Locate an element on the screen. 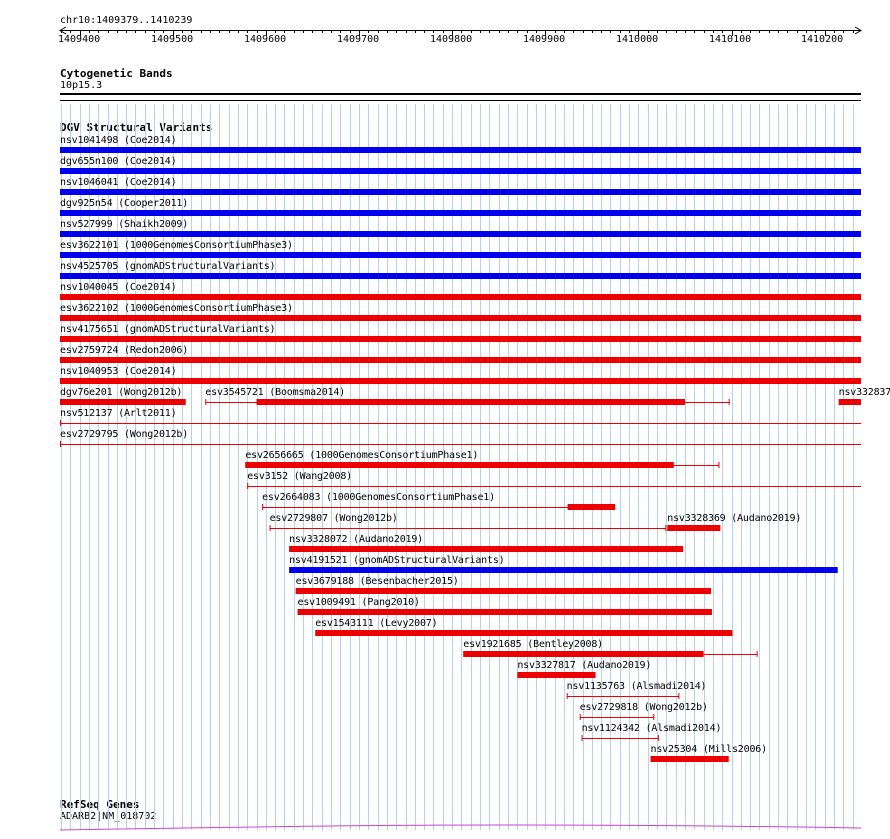 Image resolution: width=890 pixels, height=839 pixels. variant-label: nsv4191521 (gnomADStructuralVariants) is located at coordinates (397, 560).